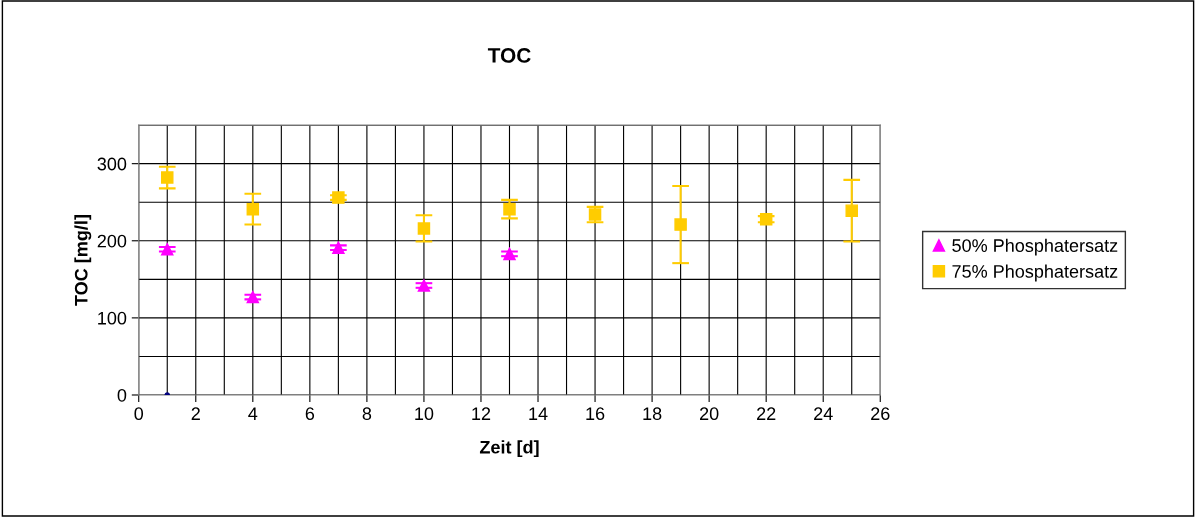 This screenshot has width=1196, height=517. What do you see at coordinates (112, 241) in the screenshot?
I see `y-tick-label: 200` at bounding box center [112, 241].